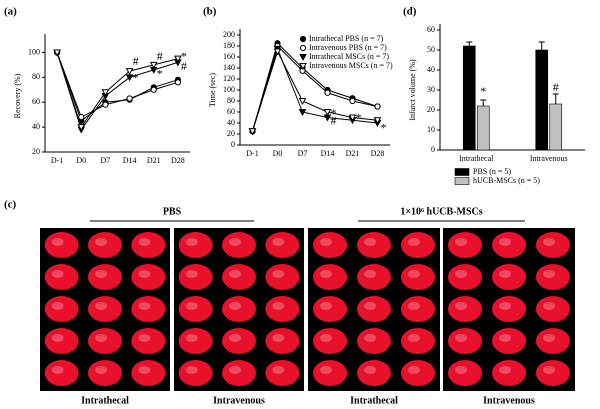  What do you see at coordinates (431, 69) in the screenshot?
I see `y-tick-label: 40` at bounding box center [431, 69].